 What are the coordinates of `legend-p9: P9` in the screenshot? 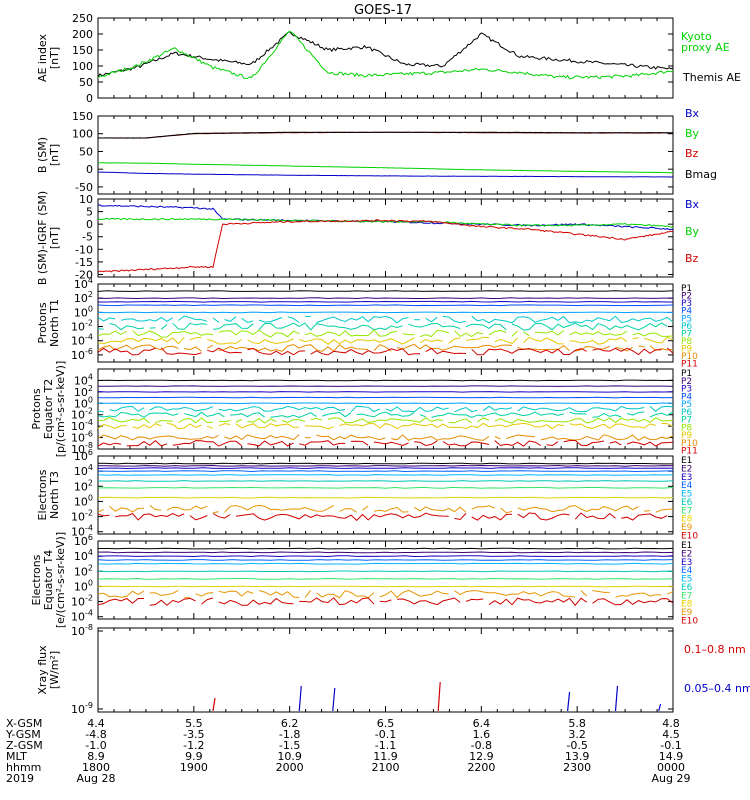 It's located at (686, 350).